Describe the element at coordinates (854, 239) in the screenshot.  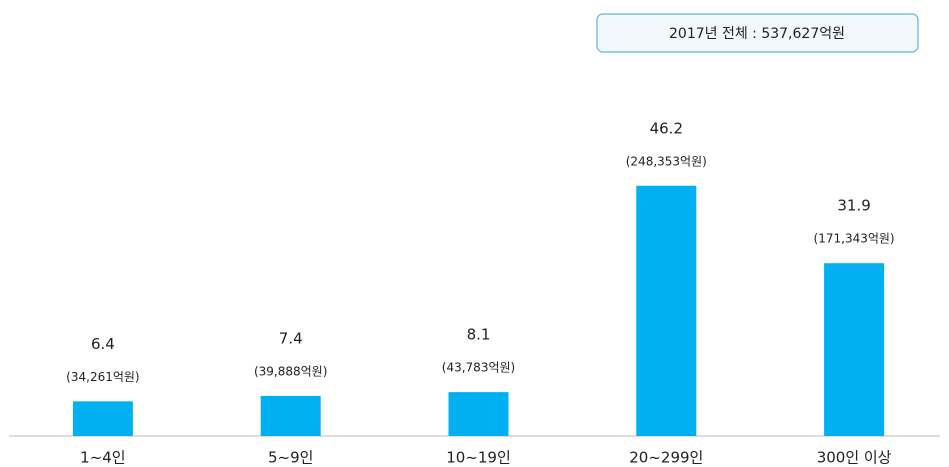
I see `amount-label: (171,343억원)` at that location.